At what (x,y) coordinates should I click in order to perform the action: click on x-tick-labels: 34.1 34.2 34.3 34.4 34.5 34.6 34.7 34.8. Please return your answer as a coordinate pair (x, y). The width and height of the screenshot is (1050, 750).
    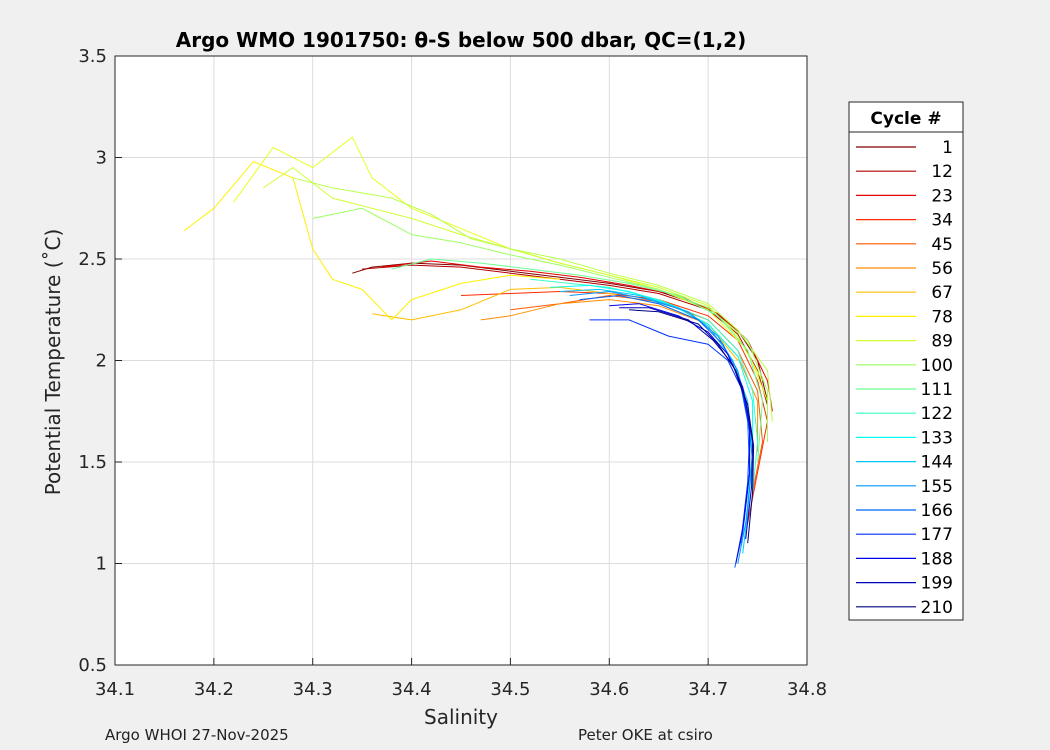
    Looking at the image, I should click on (461, 689).